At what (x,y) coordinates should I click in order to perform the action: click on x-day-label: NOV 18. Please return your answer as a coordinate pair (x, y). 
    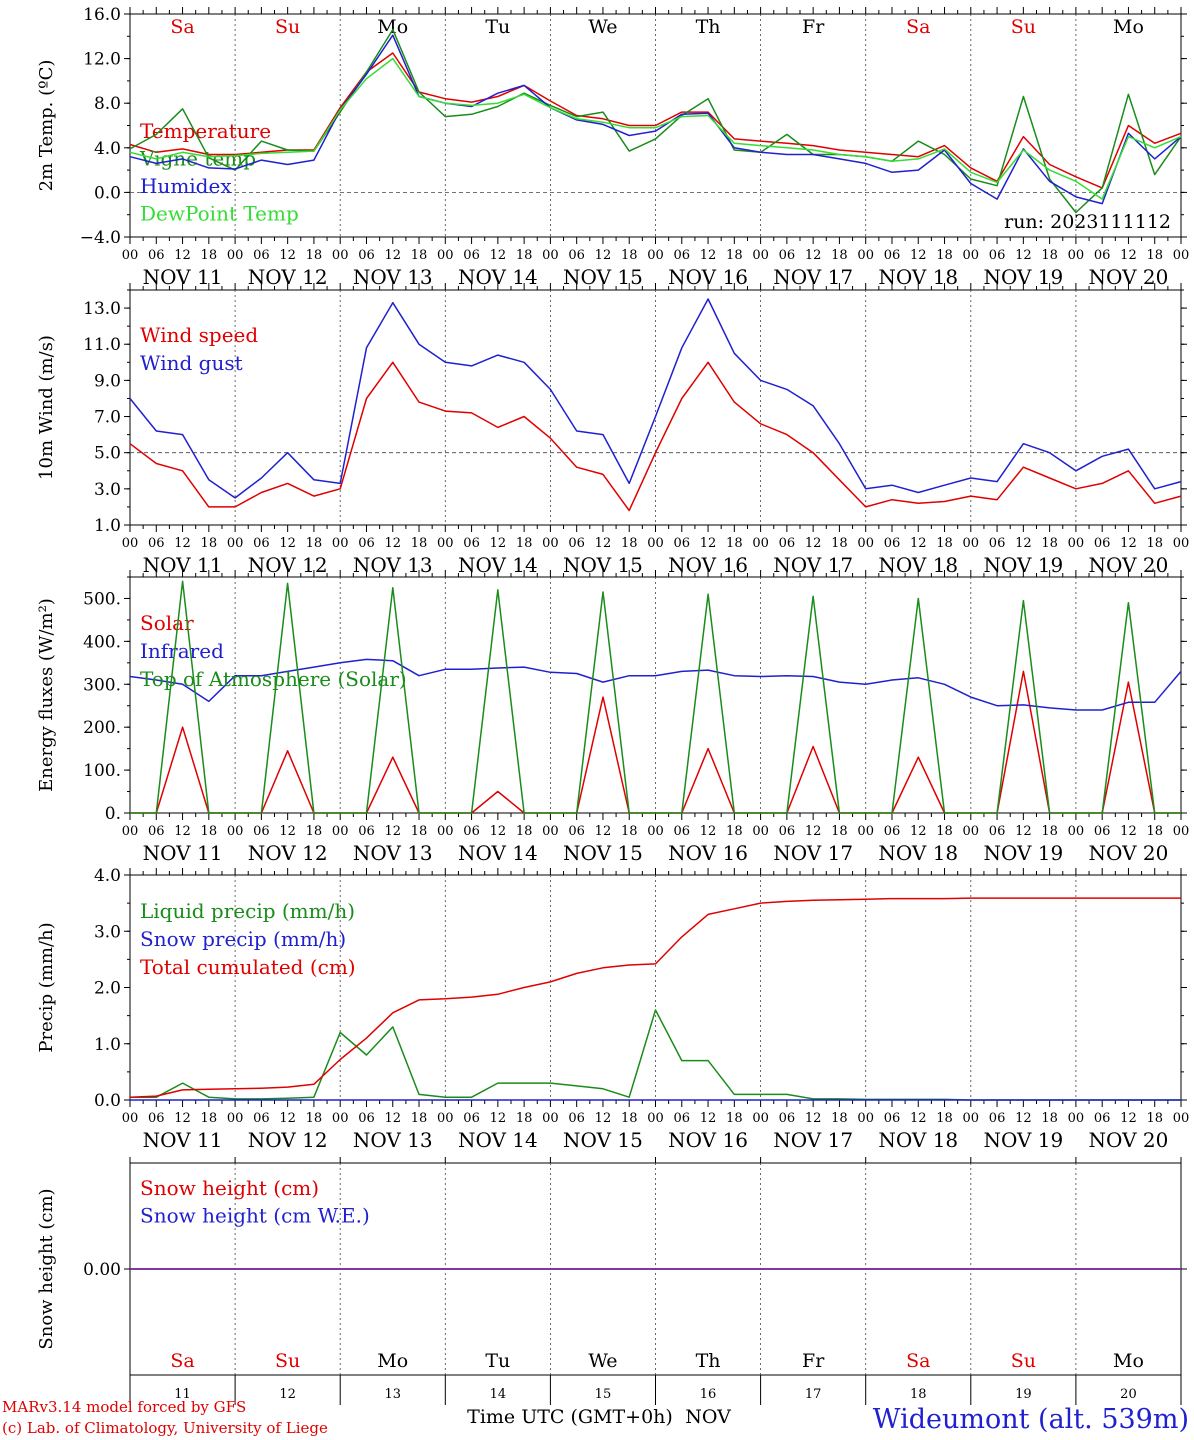
    Looking at the image, I should click on (918, 1140).